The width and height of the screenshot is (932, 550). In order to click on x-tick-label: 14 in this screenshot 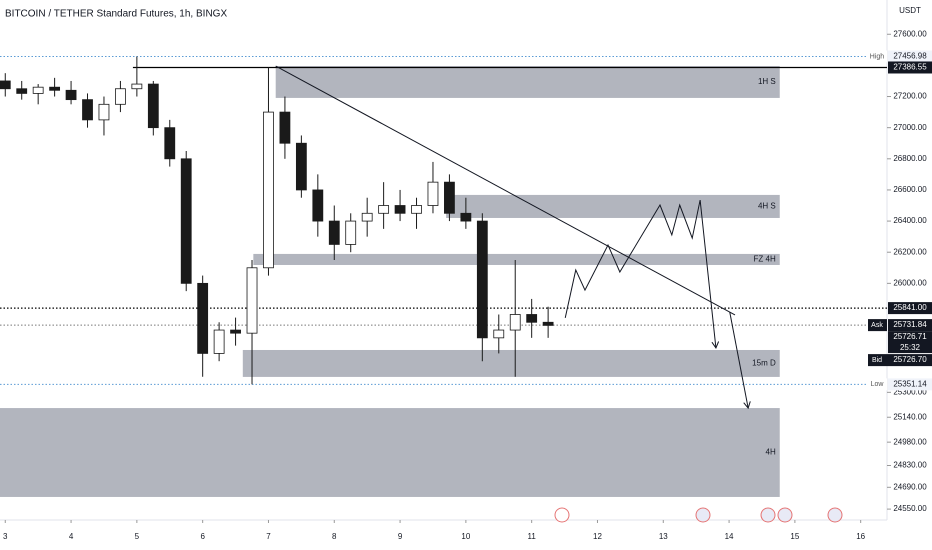, I will do `click(729, 536)`.